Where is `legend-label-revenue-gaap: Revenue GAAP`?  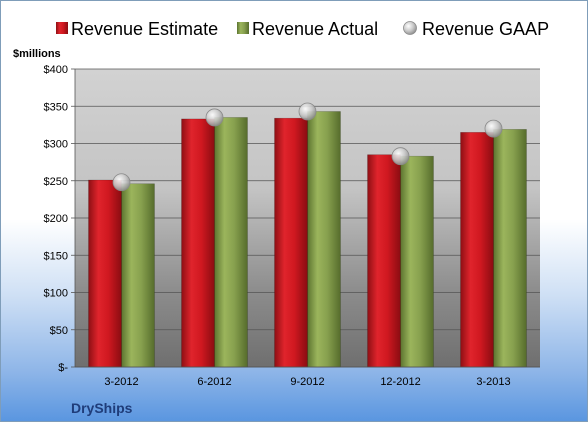 legend-label-revenue-gaap: Revenue GAAP is located at coordinates (485, 29).